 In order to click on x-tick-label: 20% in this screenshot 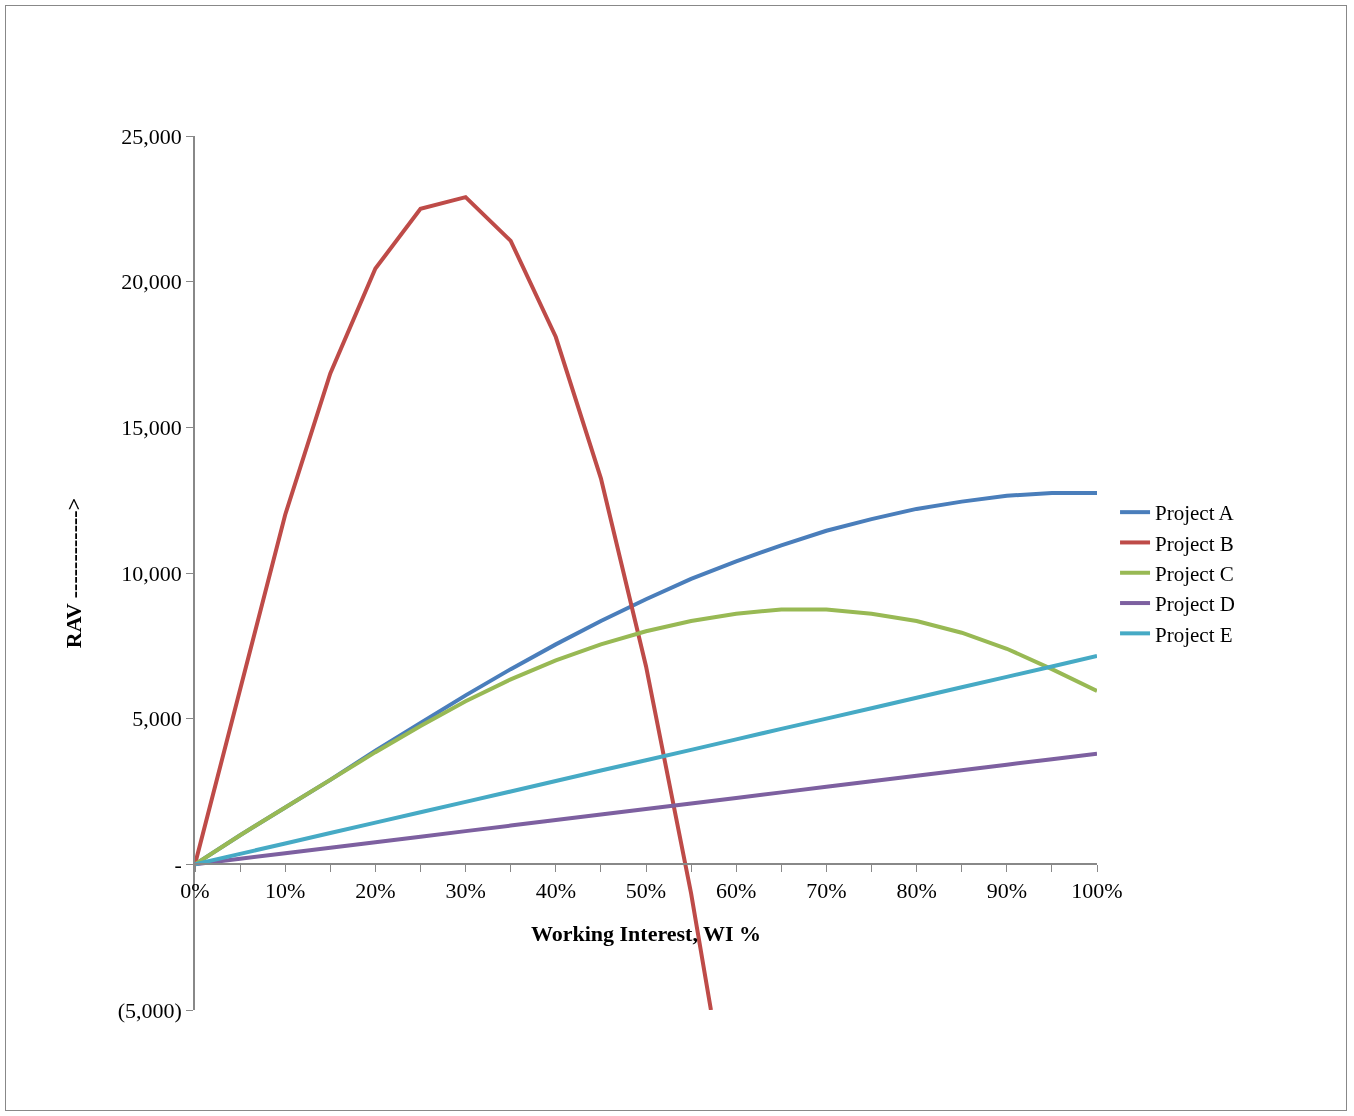, I will do `click(375, 891)`.